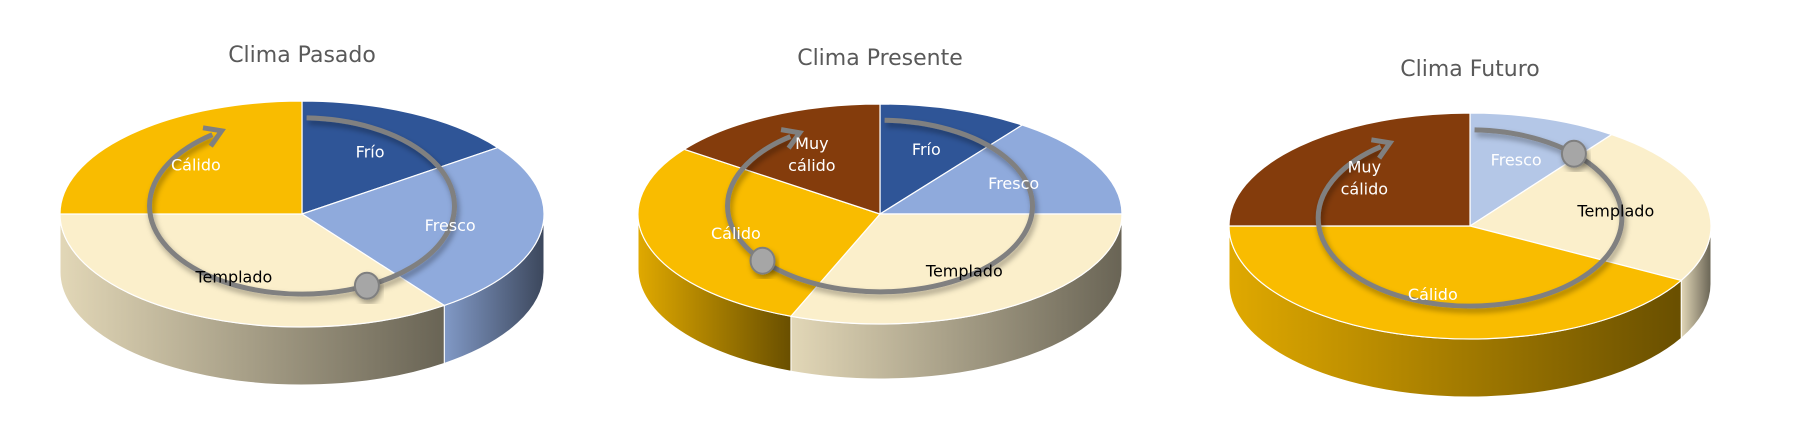 The width and height of the screenshot is (1796, 444). Describe the element at coordinates (1469, 69) in the screenshot. I see `chart-title-futuro: Clima Futuro` at that location.